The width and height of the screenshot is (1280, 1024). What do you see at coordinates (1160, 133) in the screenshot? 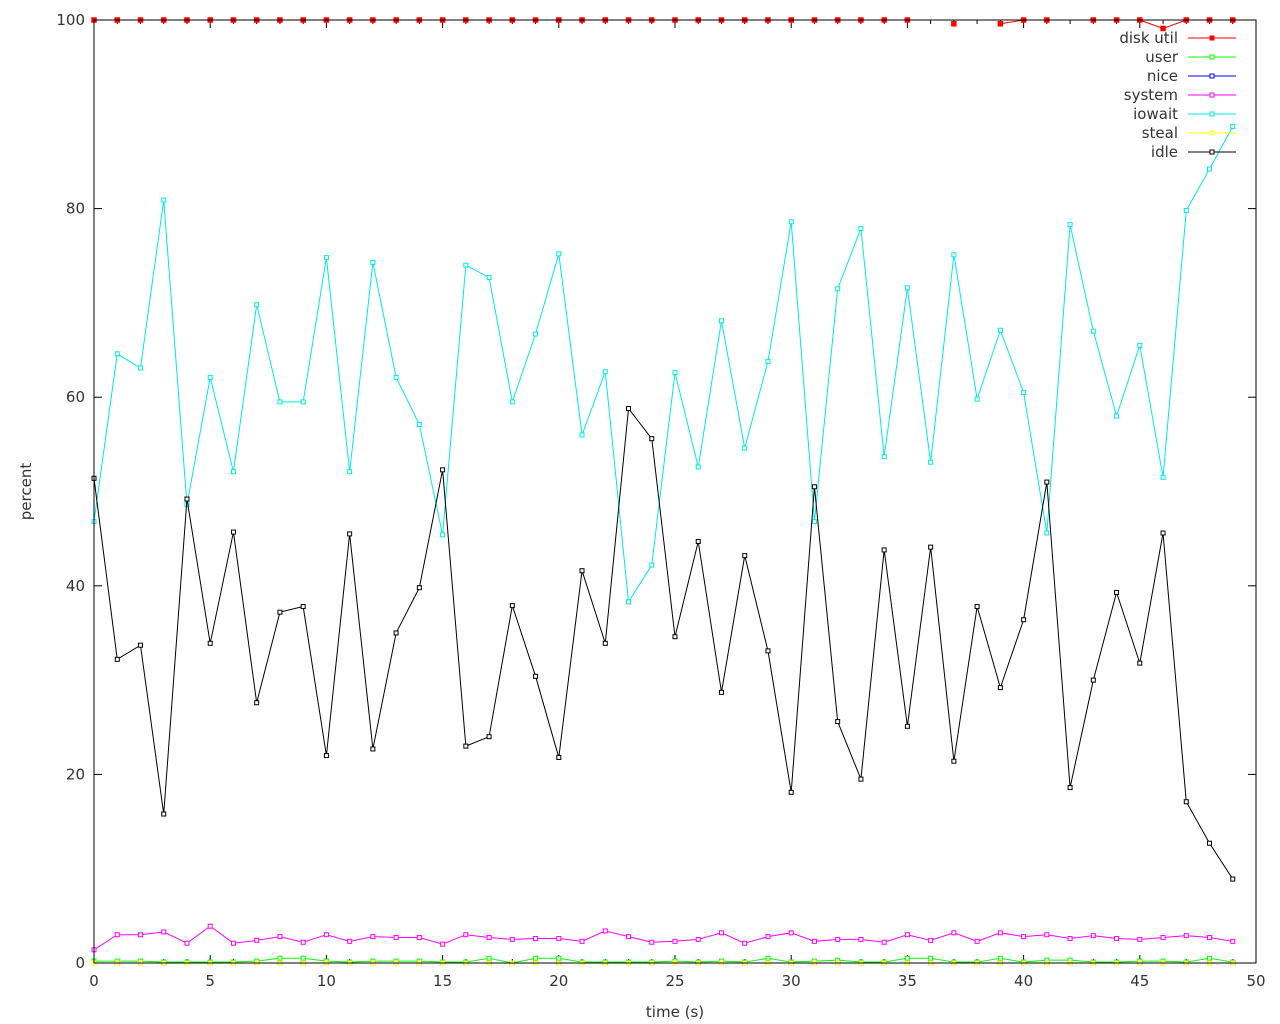
I see `legend-label: steal` at bounding box center [1160, 133].